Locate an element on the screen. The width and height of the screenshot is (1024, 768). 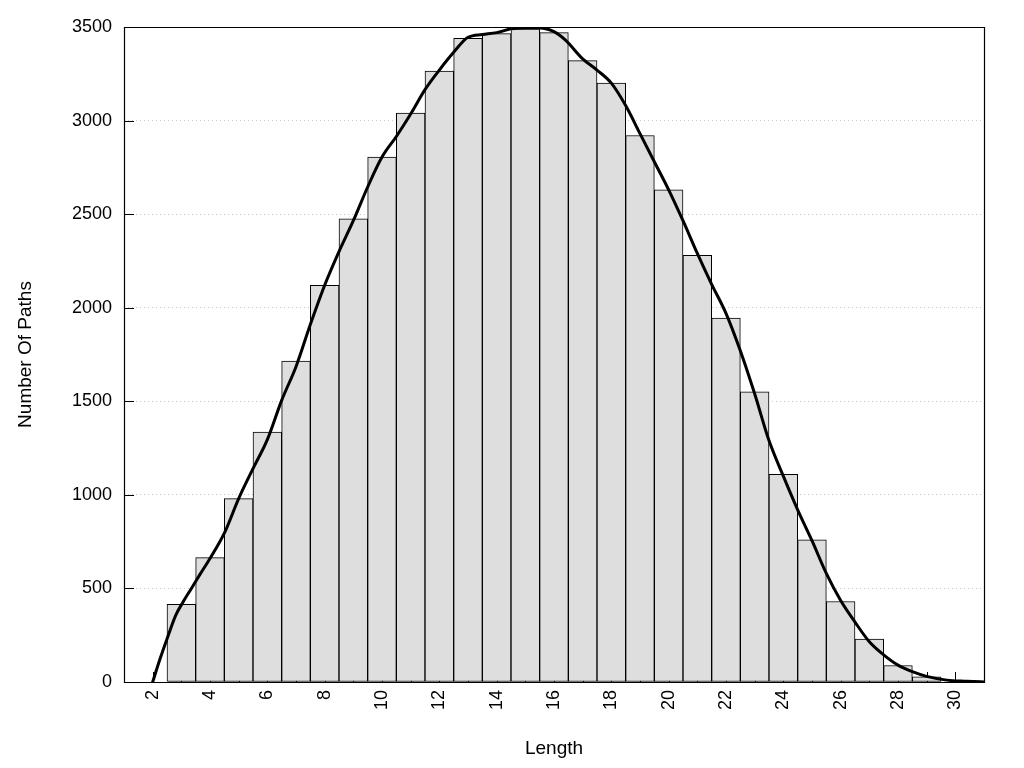
y-tick-label: 1000 is located at coordinates (91, 493).